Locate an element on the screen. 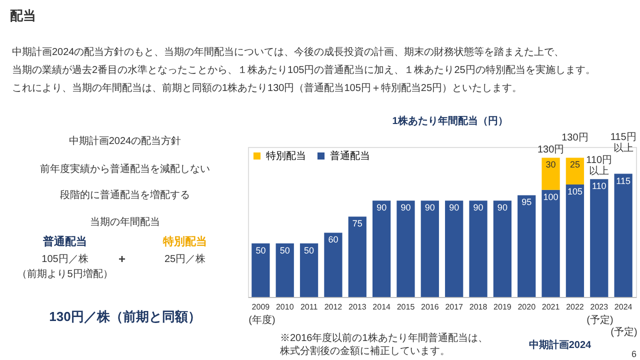 This screenshot has width=640, height=360. text: 当期の年間配当 is located at coordinates (125, 222).